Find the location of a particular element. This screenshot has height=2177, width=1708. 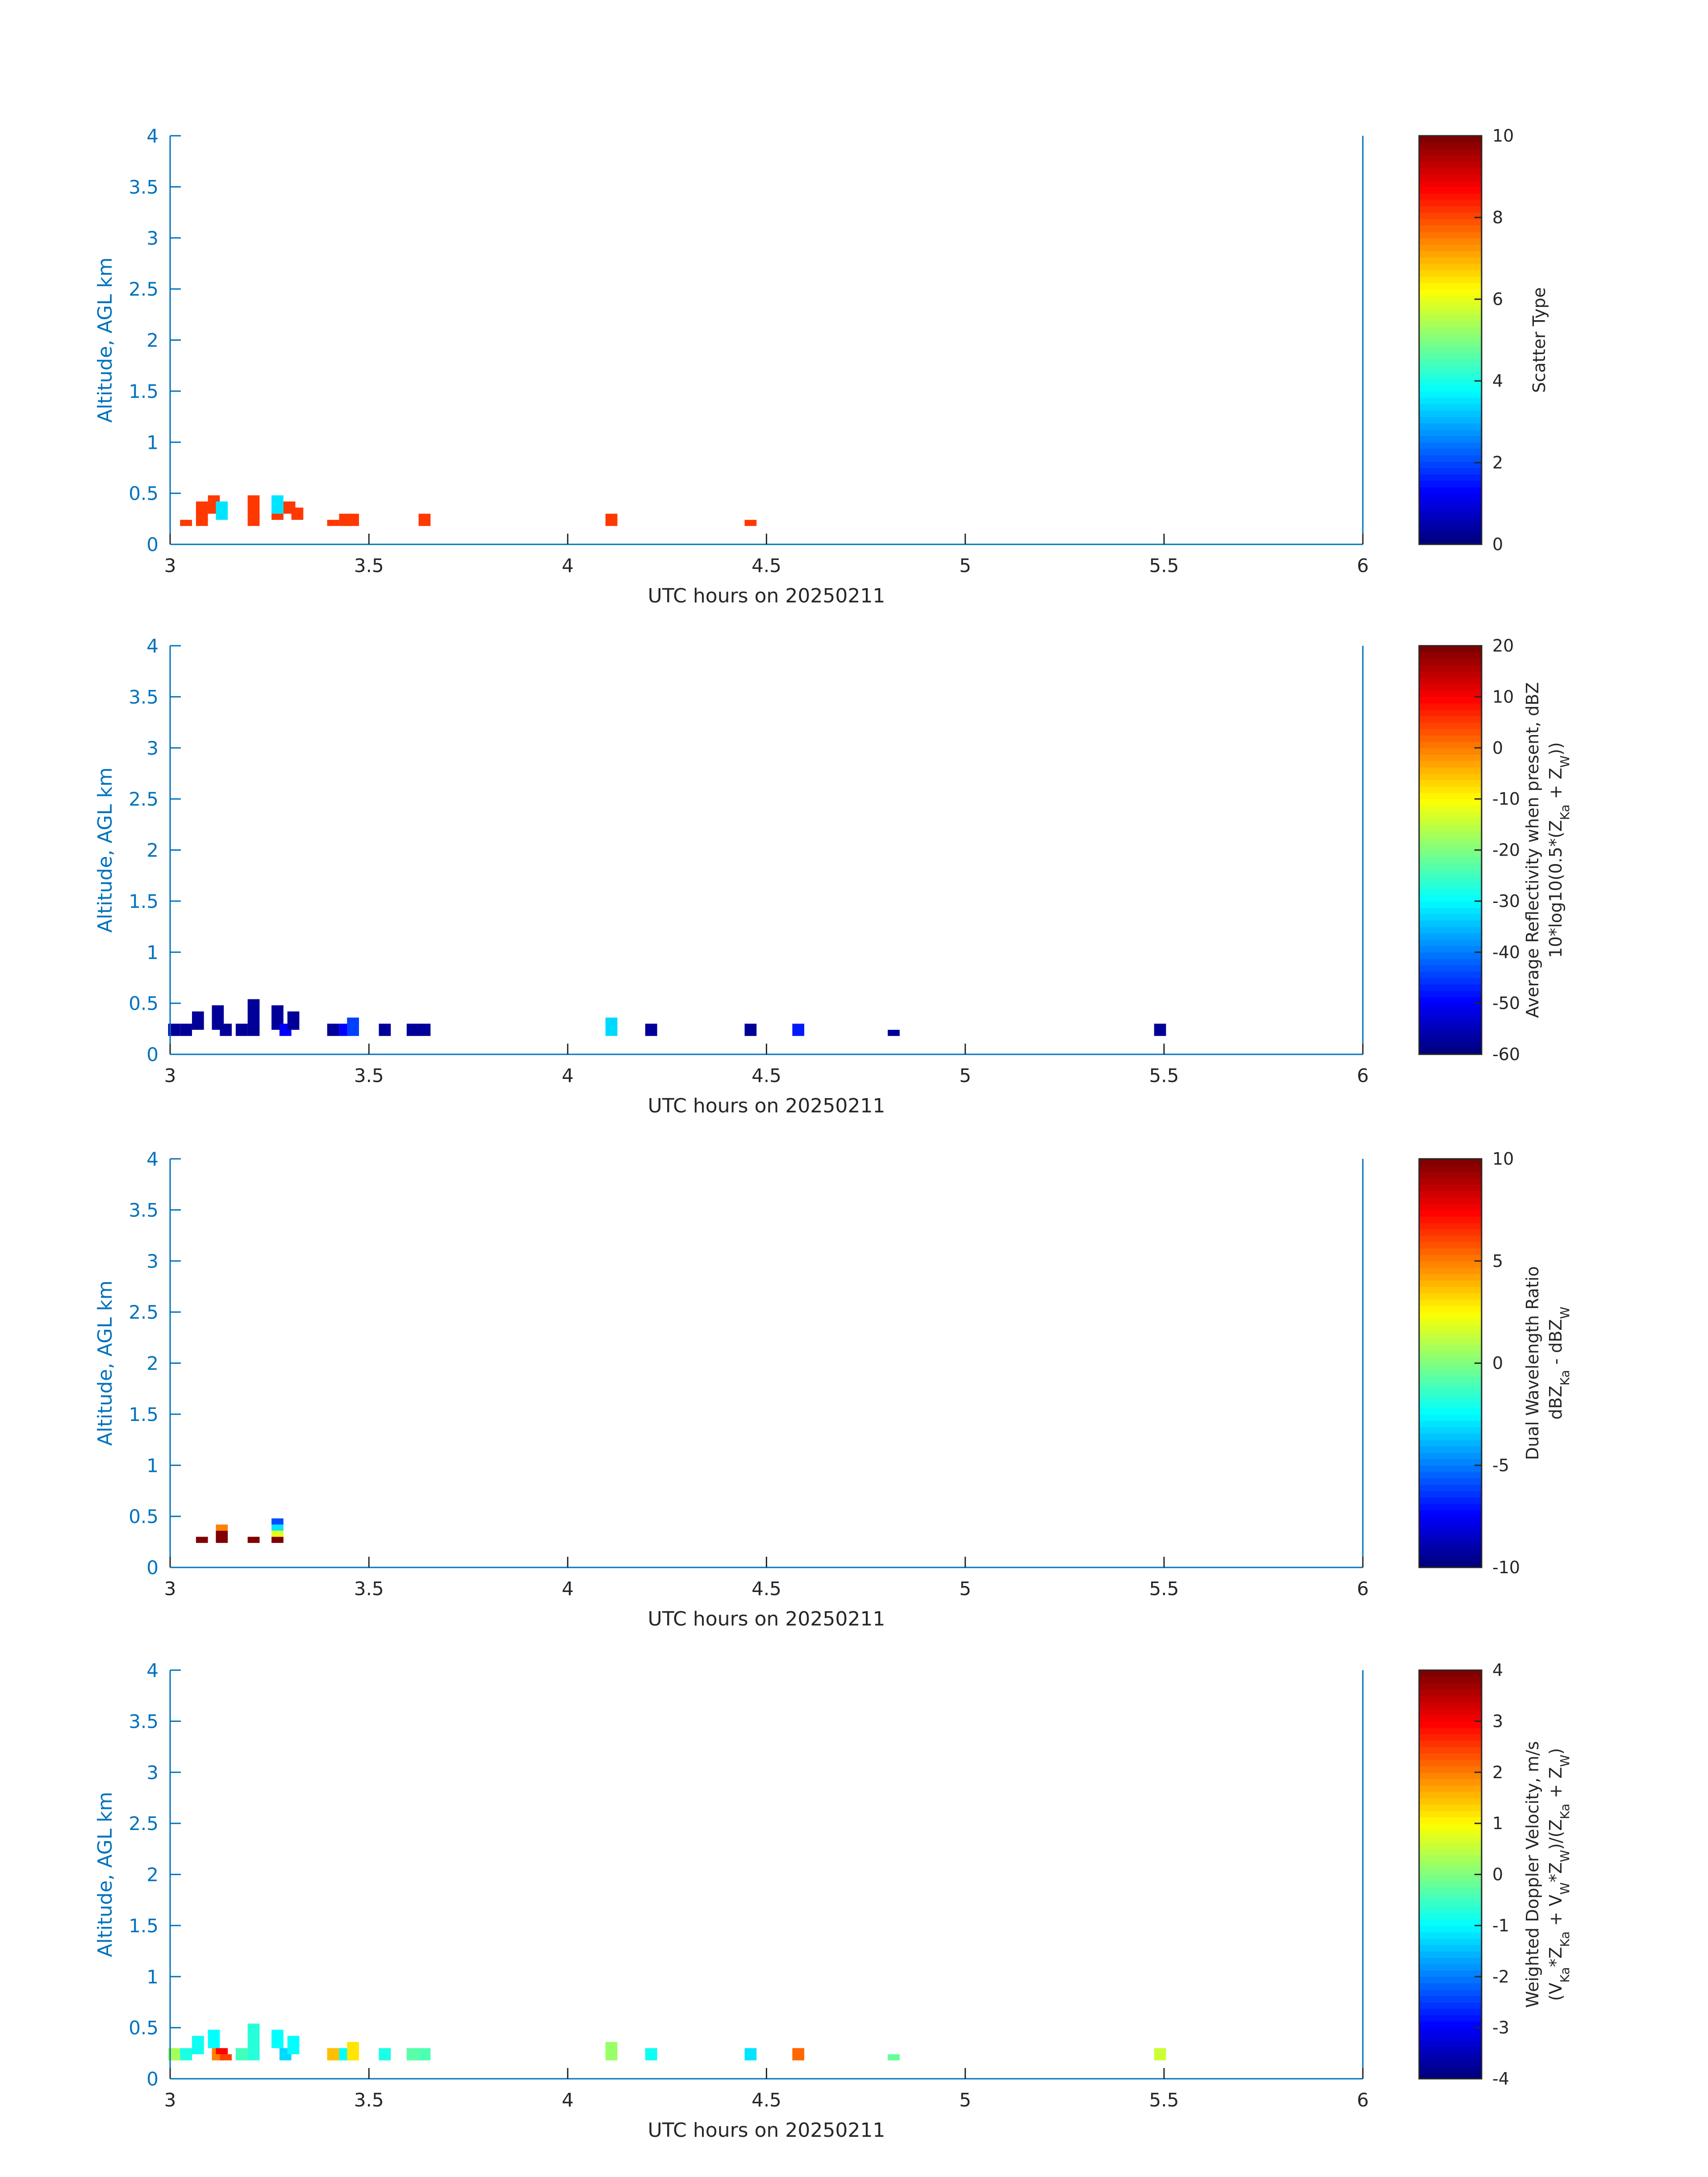

x-tick-label: 6 is located at coordinates (1363, 1075).